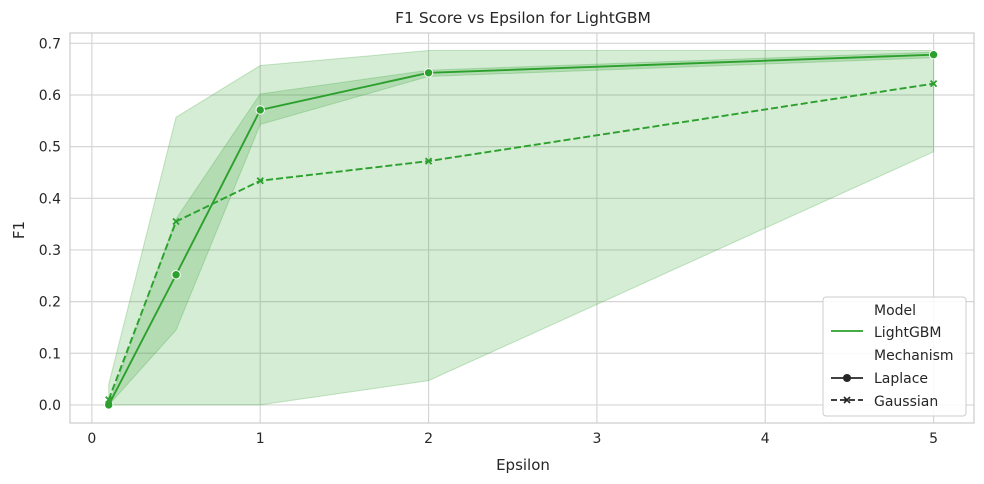 The image size is (984, 484). I want to click on x-tick-label: 1, so click(260, 439).